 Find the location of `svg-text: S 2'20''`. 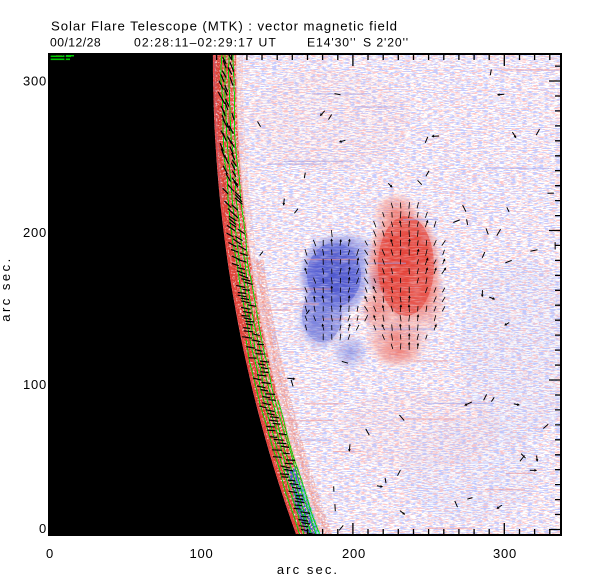

svg-text: S 2'20'' is located at coordinates (386, 43).